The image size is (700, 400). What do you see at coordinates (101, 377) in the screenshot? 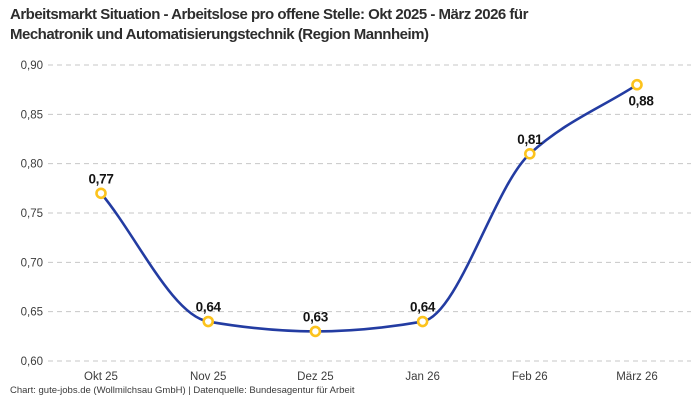
I see `x-tick-label: Okt 25` at bounding box center [101, 377].